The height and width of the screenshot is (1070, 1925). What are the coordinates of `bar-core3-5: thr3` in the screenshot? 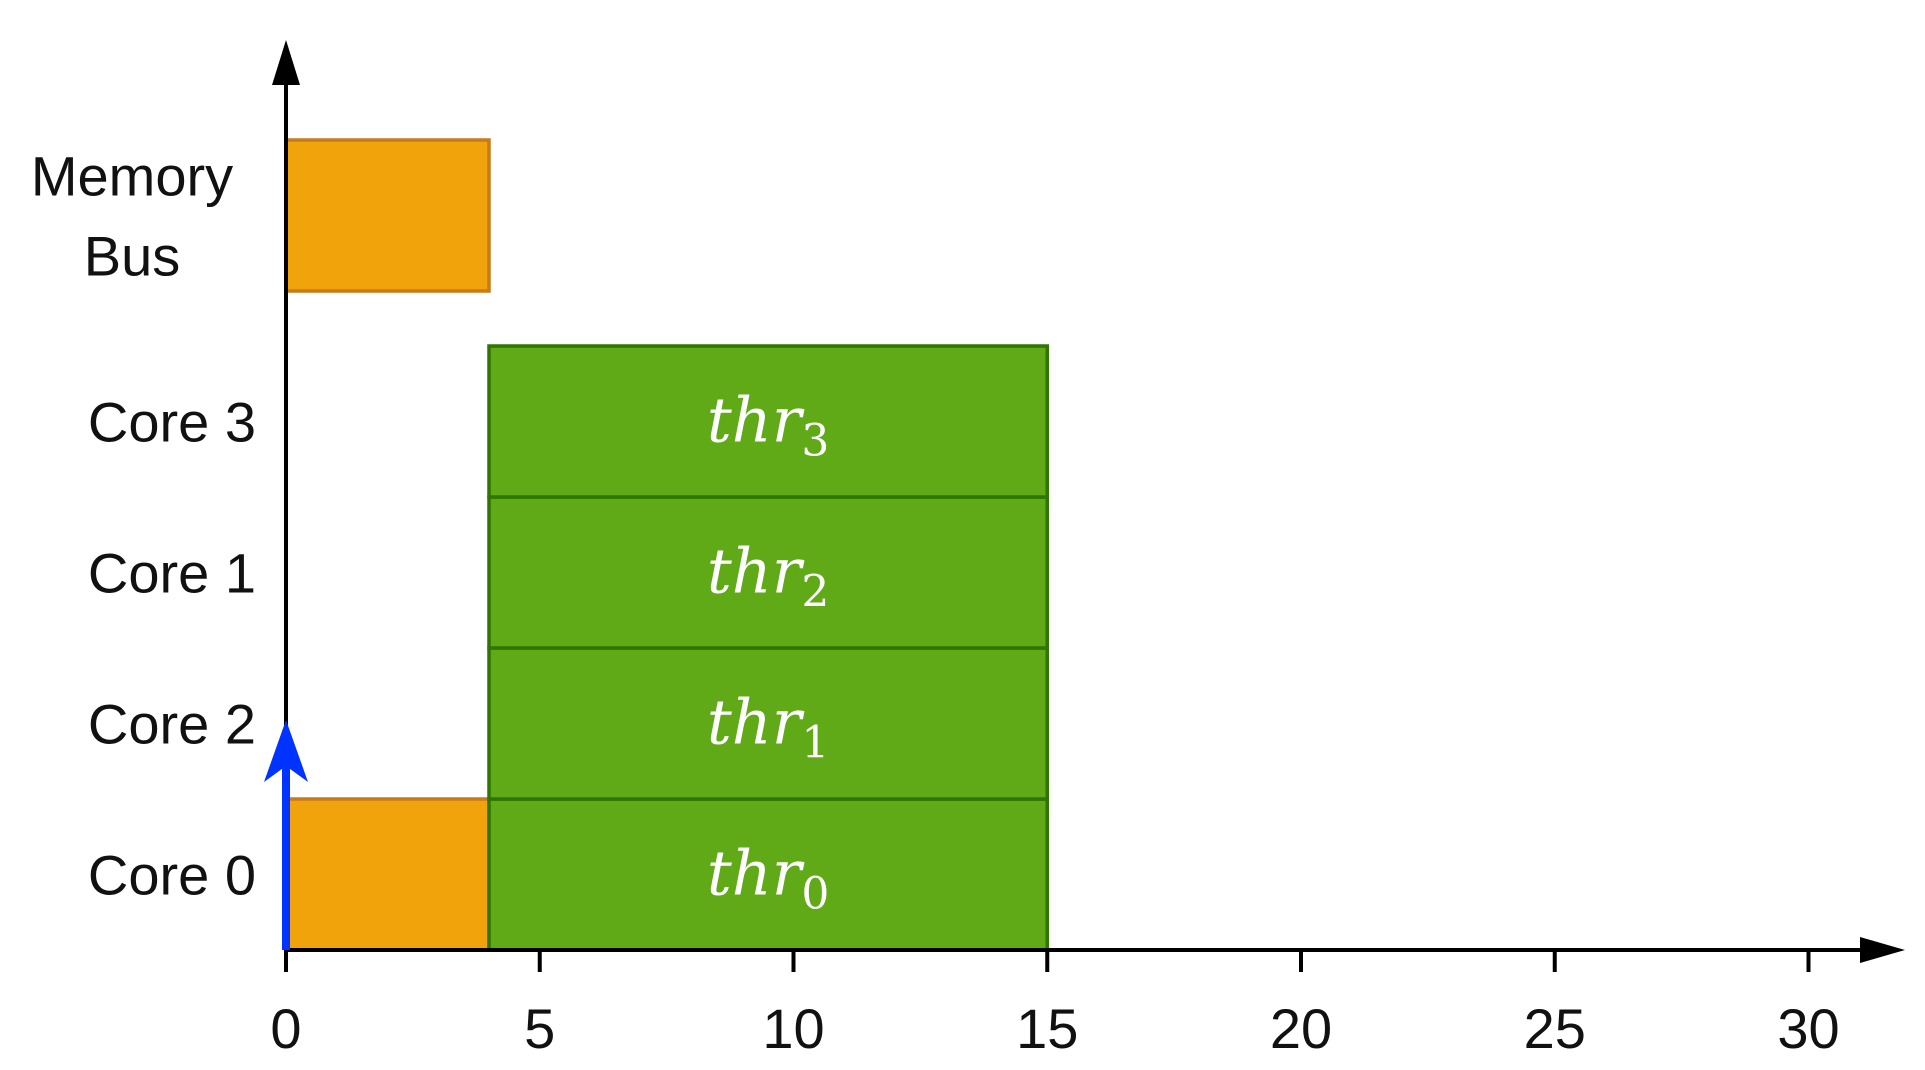 It's located at (768, 421).